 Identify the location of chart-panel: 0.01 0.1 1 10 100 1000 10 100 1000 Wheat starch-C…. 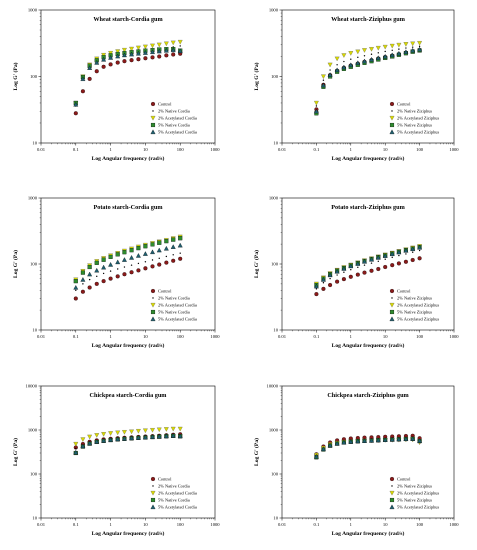
(116, 85).